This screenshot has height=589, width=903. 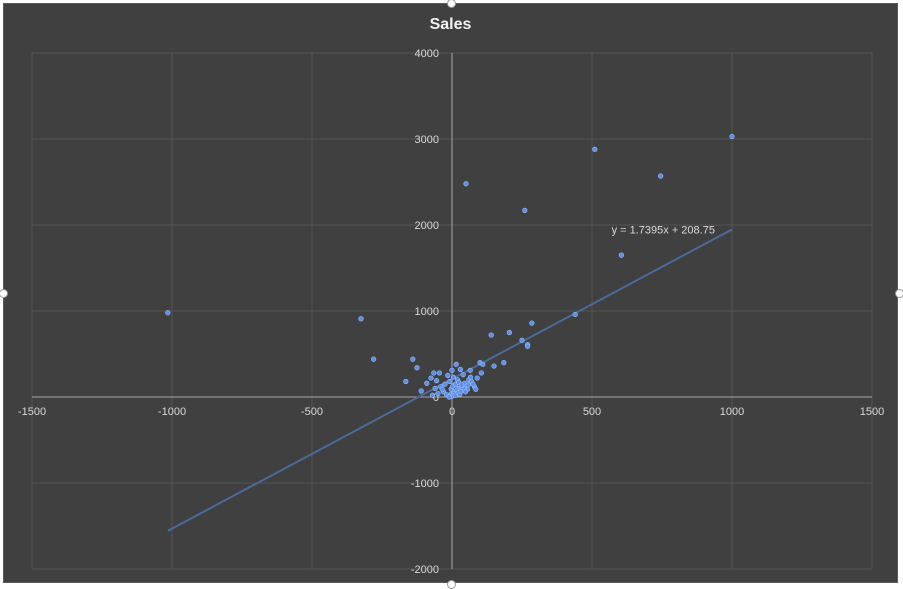 What do you see at coordinates (32, 412) in the screenshot?
I see `x-tick-label: -1500` at bounding box center [32, 412].